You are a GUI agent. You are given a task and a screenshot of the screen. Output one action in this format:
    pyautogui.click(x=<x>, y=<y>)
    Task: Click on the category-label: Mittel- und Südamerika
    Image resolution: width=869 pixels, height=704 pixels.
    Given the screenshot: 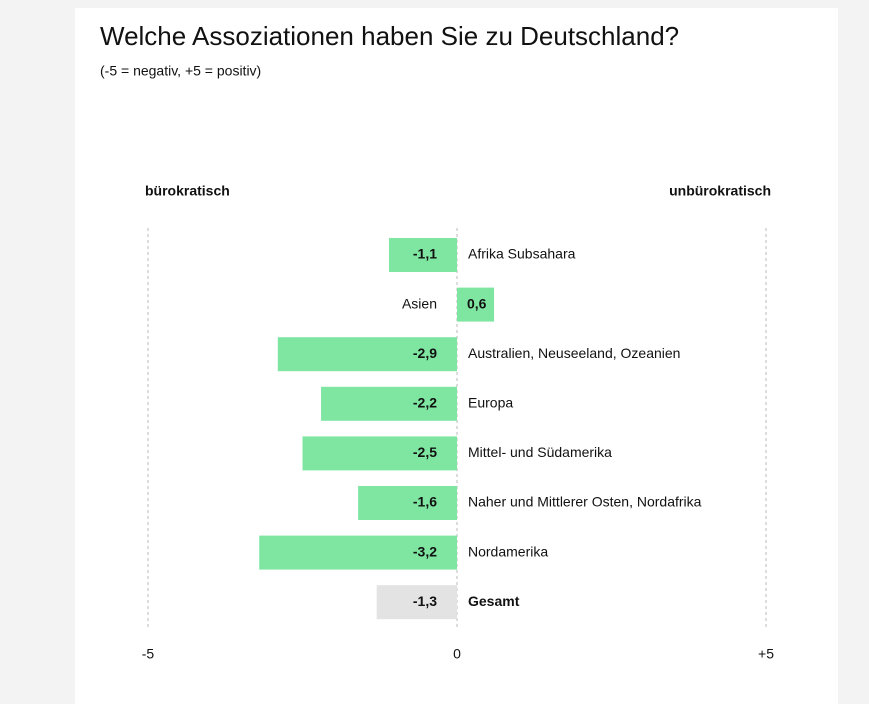 What is the action you would take?
    pyautogui.click(x=540, y=452)
    